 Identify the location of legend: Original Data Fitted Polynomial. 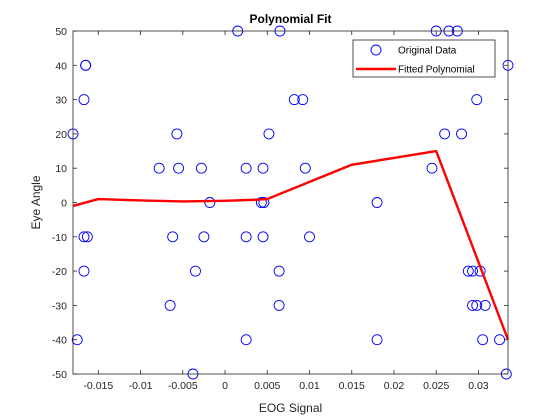
(424, 58).